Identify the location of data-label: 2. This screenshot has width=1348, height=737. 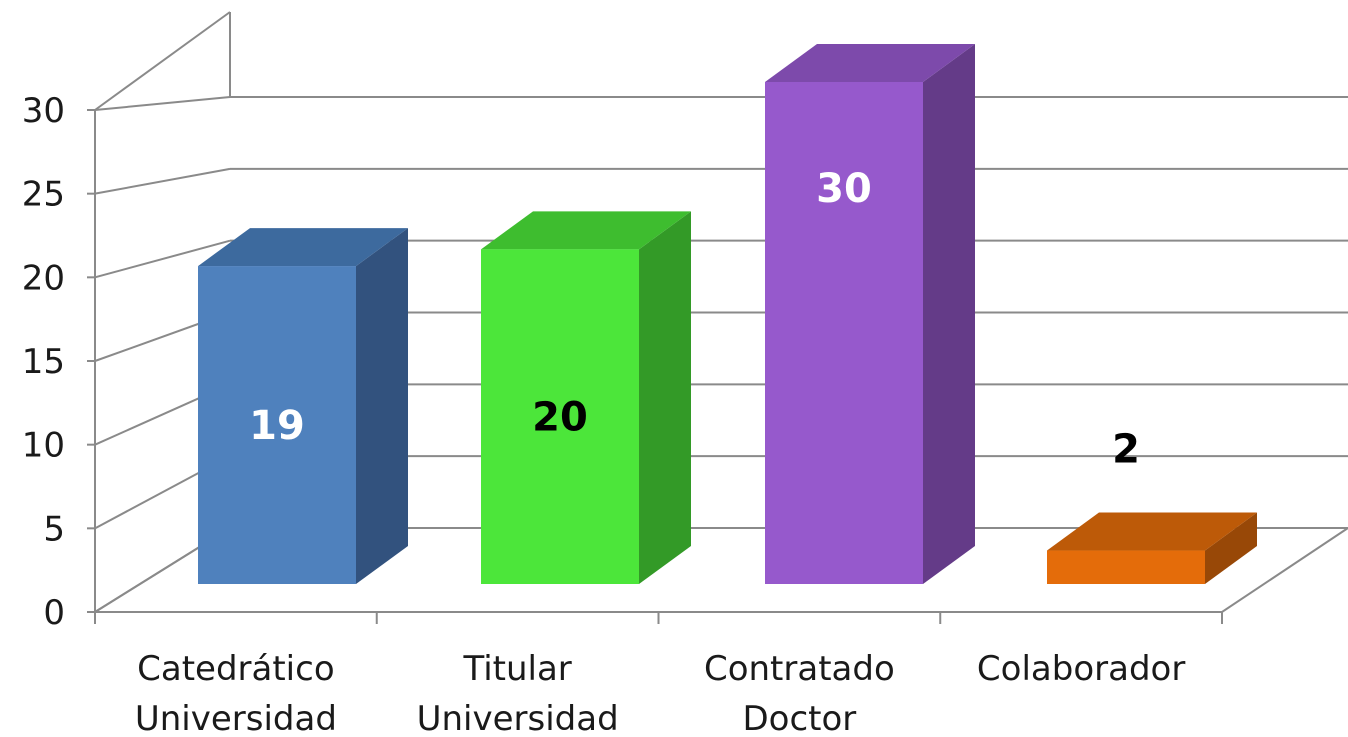
(1126, 450).